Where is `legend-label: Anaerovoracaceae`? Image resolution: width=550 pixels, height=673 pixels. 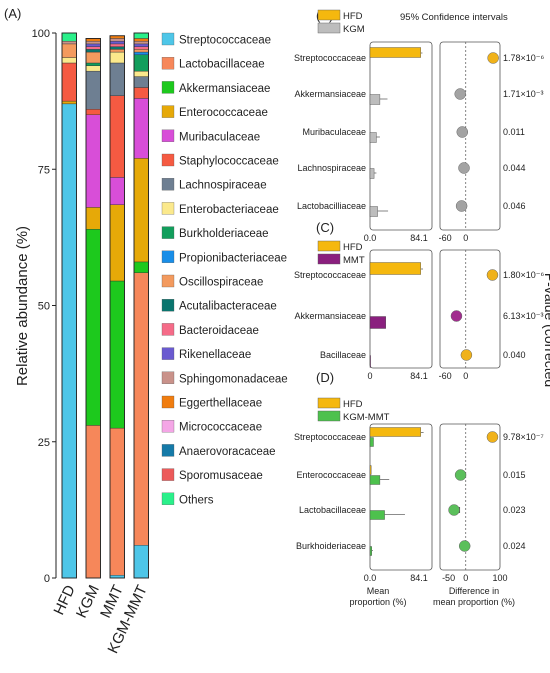 legend-label: Anaerovoracaceae is located at coordinates (227, 452).